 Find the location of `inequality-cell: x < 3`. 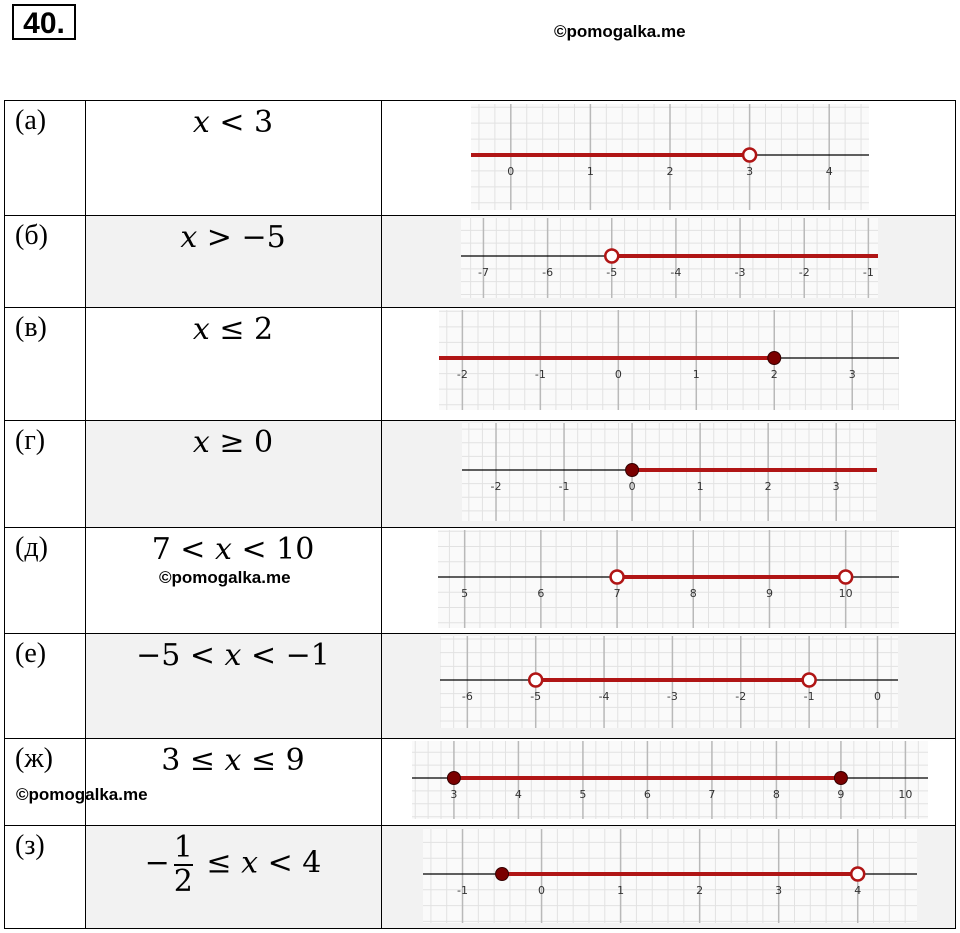

inequality-cell: x < 3 is located at coordinates (233, 158).